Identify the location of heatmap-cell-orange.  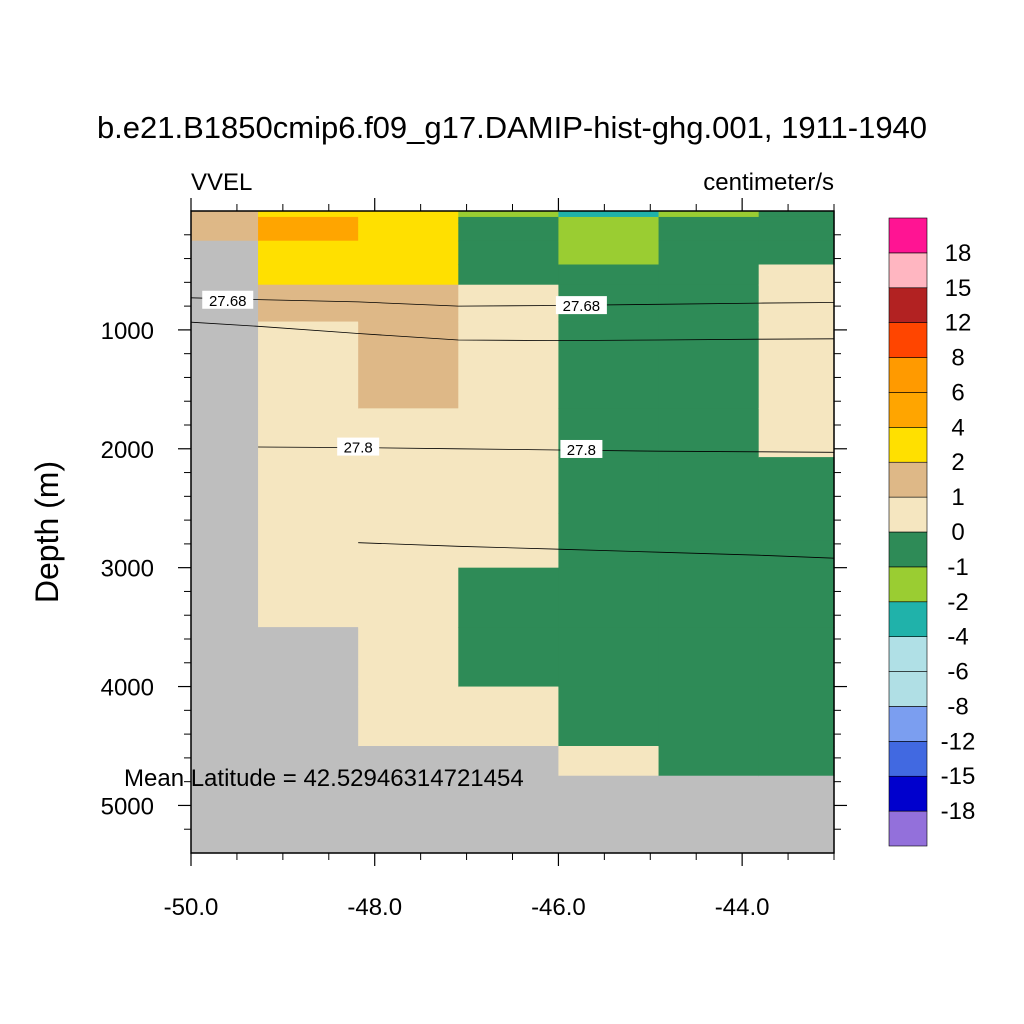
(308, 220).